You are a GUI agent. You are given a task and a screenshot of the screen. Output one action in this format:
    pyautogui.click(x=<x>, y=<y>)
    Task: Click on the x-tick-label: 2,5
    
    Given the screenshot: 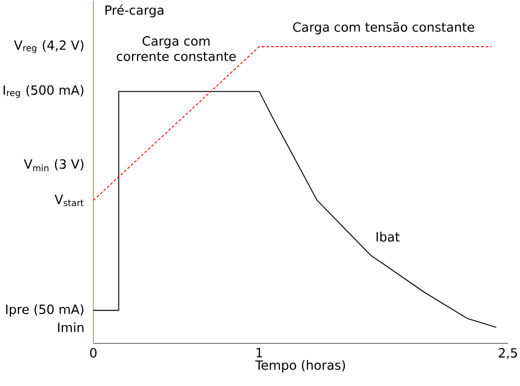 What is the action you would take?
    pyautogui.click(x=507, y=353)
    